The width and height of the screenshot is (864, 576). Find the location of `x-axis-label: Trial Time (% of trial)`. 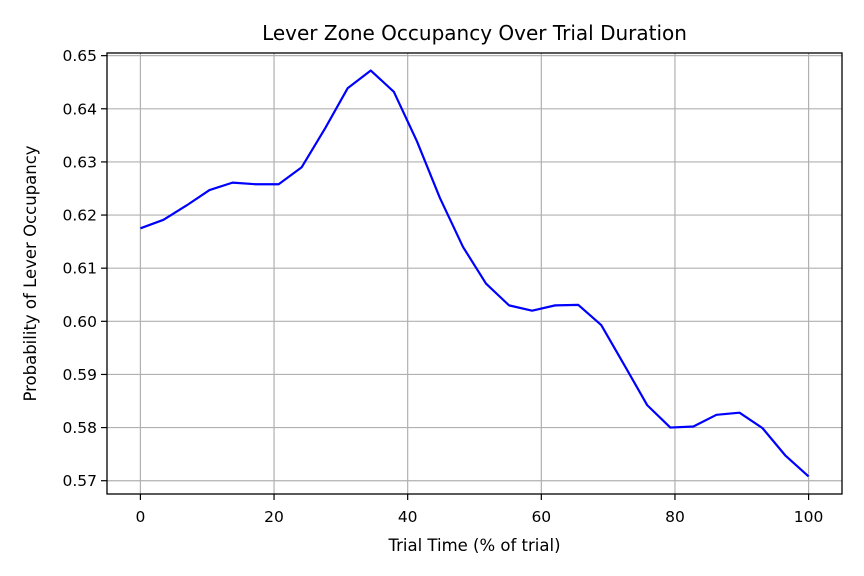

x-axis-label: Trial Time (% of trial) is located at coordinates (473, 545).